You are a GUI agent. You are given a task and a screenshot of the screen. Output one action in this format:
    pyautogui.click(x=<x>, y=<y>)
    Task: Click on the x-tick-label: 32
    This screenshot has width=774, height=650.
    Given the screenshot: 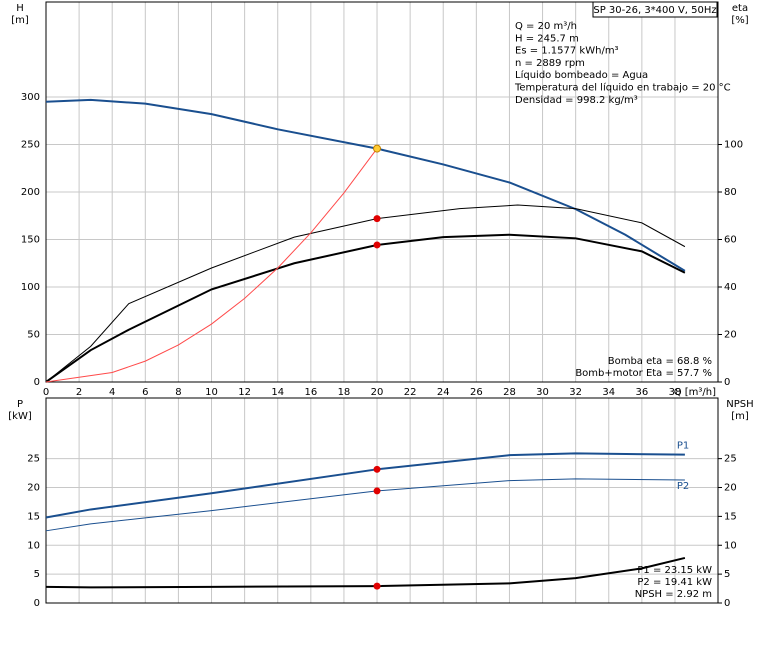 What is the action you would take?
    pyautogui.click(x=575, y=392)
    